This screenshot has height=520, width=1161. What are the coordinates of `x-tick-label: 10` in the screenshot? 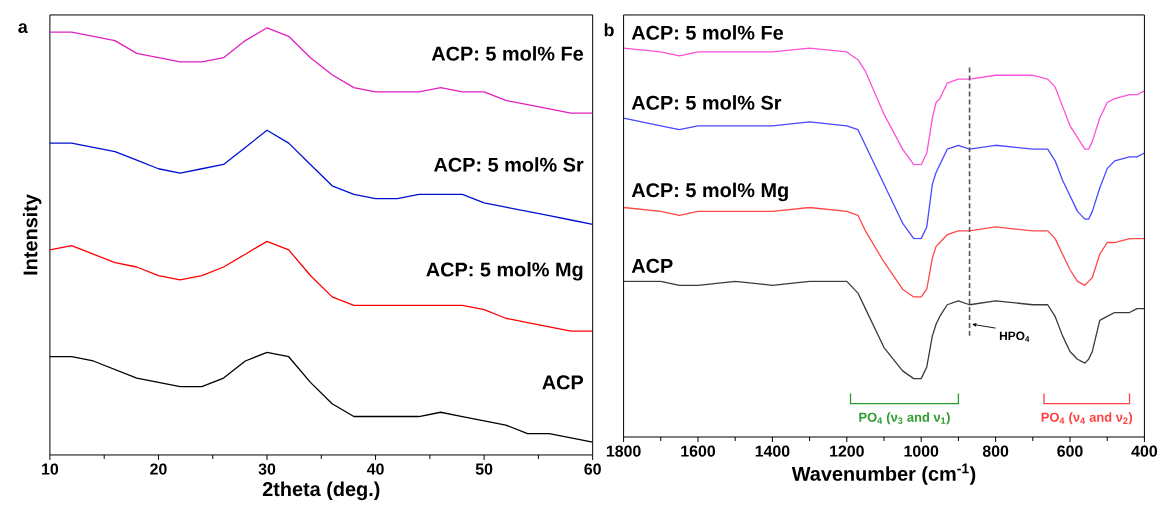 It's located at (50, 469).